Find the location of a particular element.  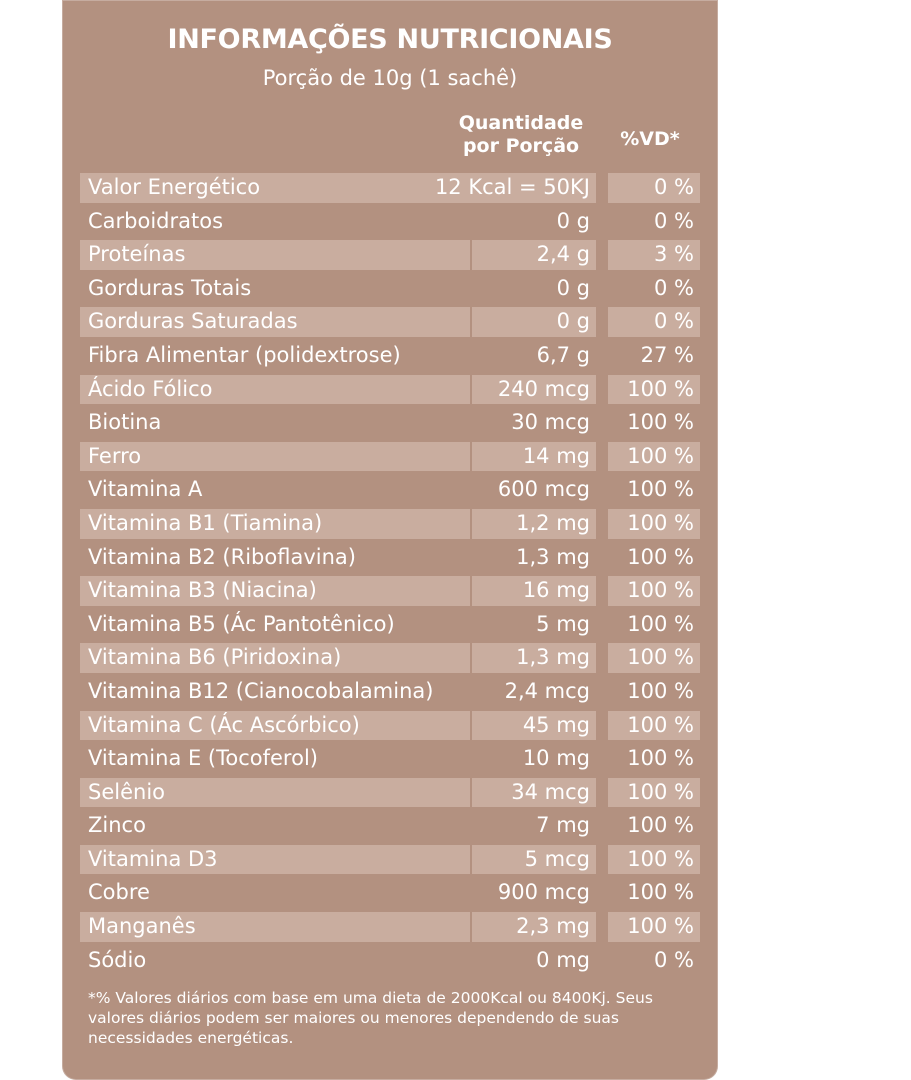

table-row: Proteínas 2,4 g 3 % is located at coordinates (390, 255).